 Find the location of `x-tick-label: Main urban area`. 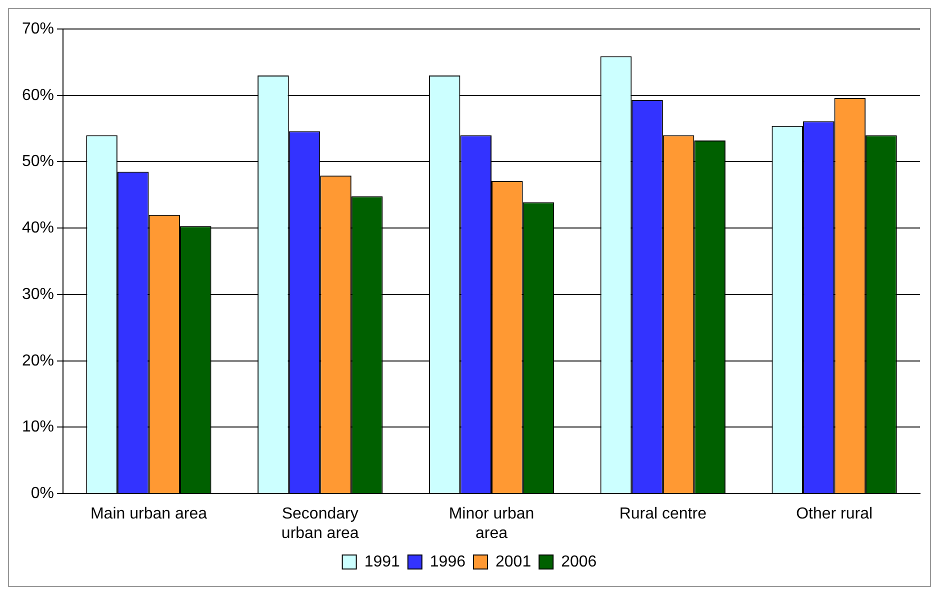

x-tick-label: Main urban area is located at coordinates (149, 514).